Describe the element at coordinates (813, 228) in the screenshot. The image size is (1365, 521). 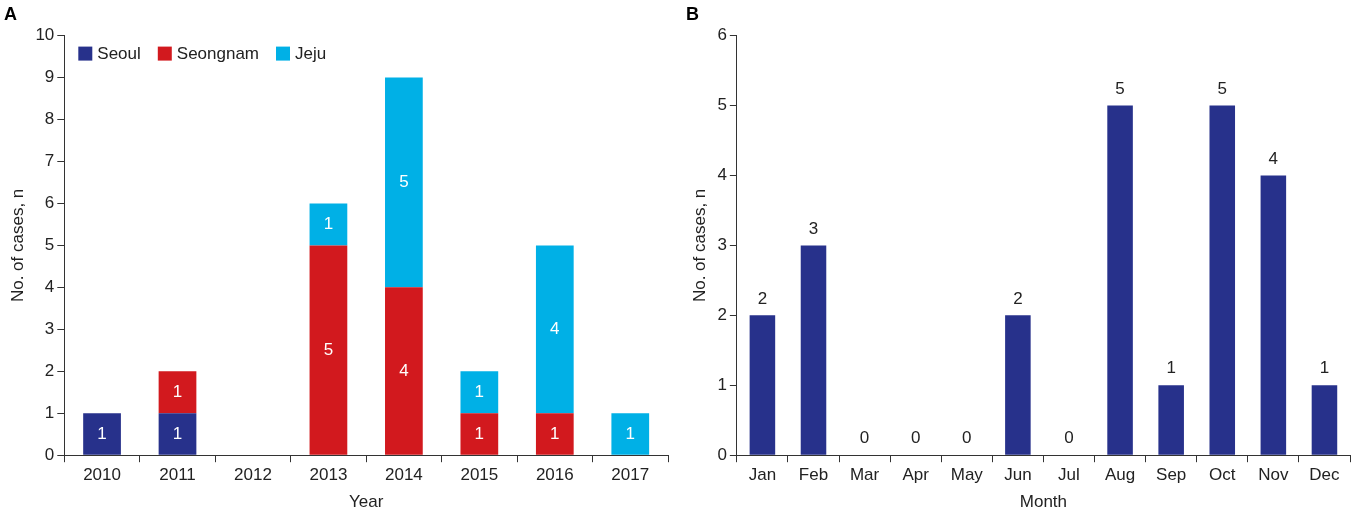
I see `data-label: 3` at that location.